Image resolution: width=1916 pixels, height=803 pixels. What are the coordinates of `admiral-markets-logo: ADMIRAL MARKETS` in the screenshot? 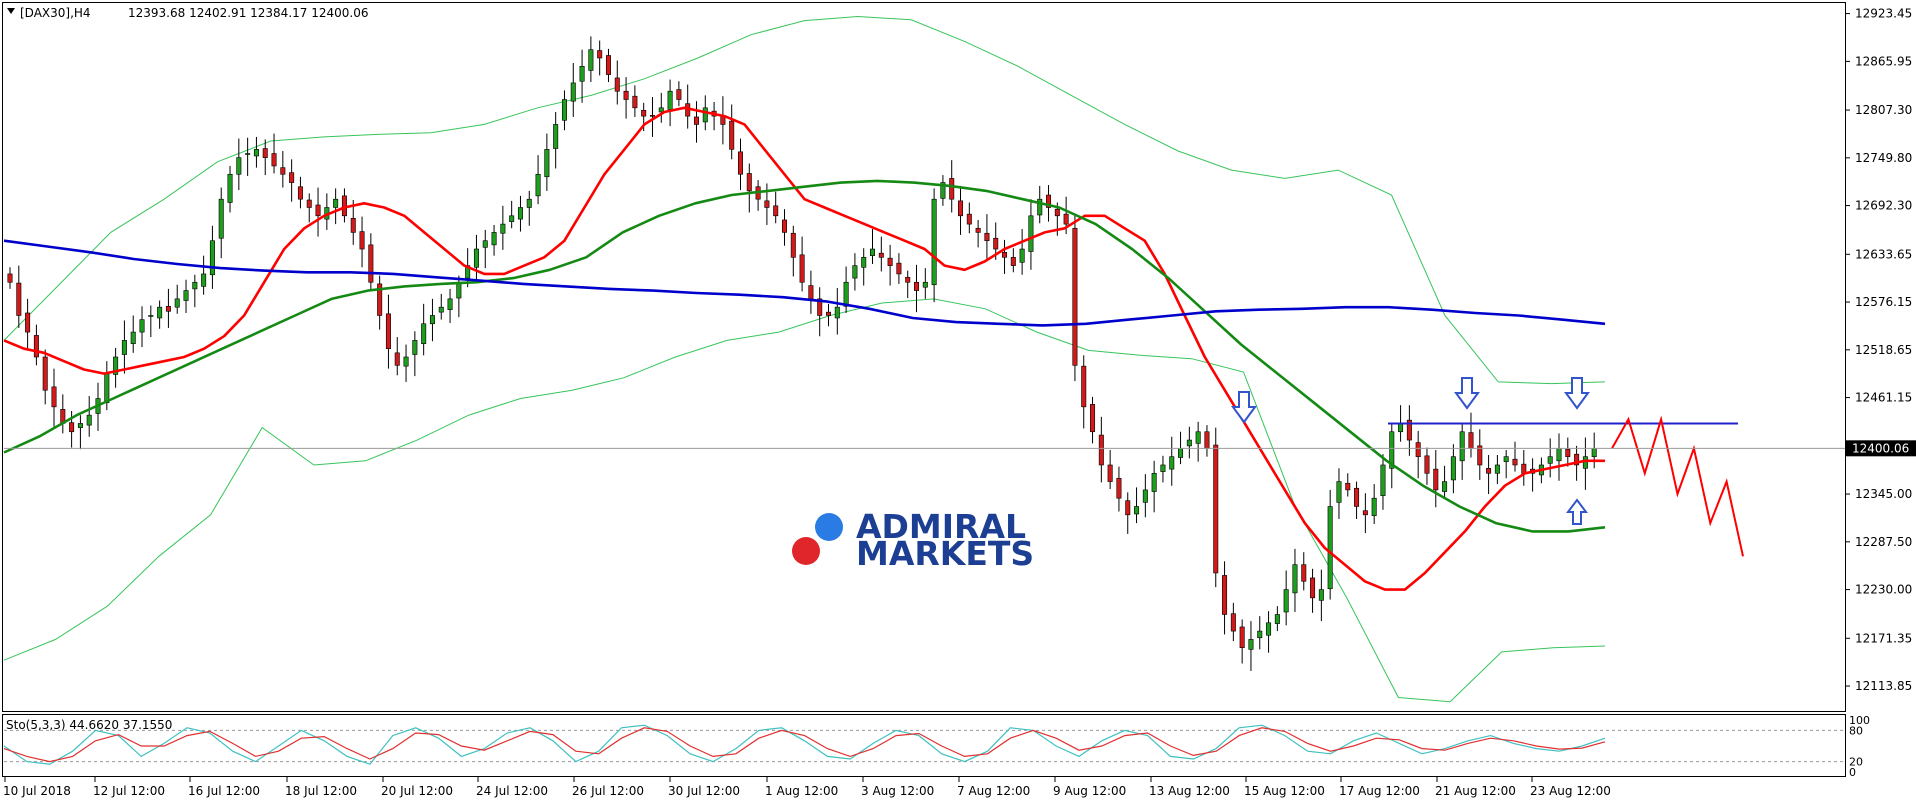 It's located at (913, 540).